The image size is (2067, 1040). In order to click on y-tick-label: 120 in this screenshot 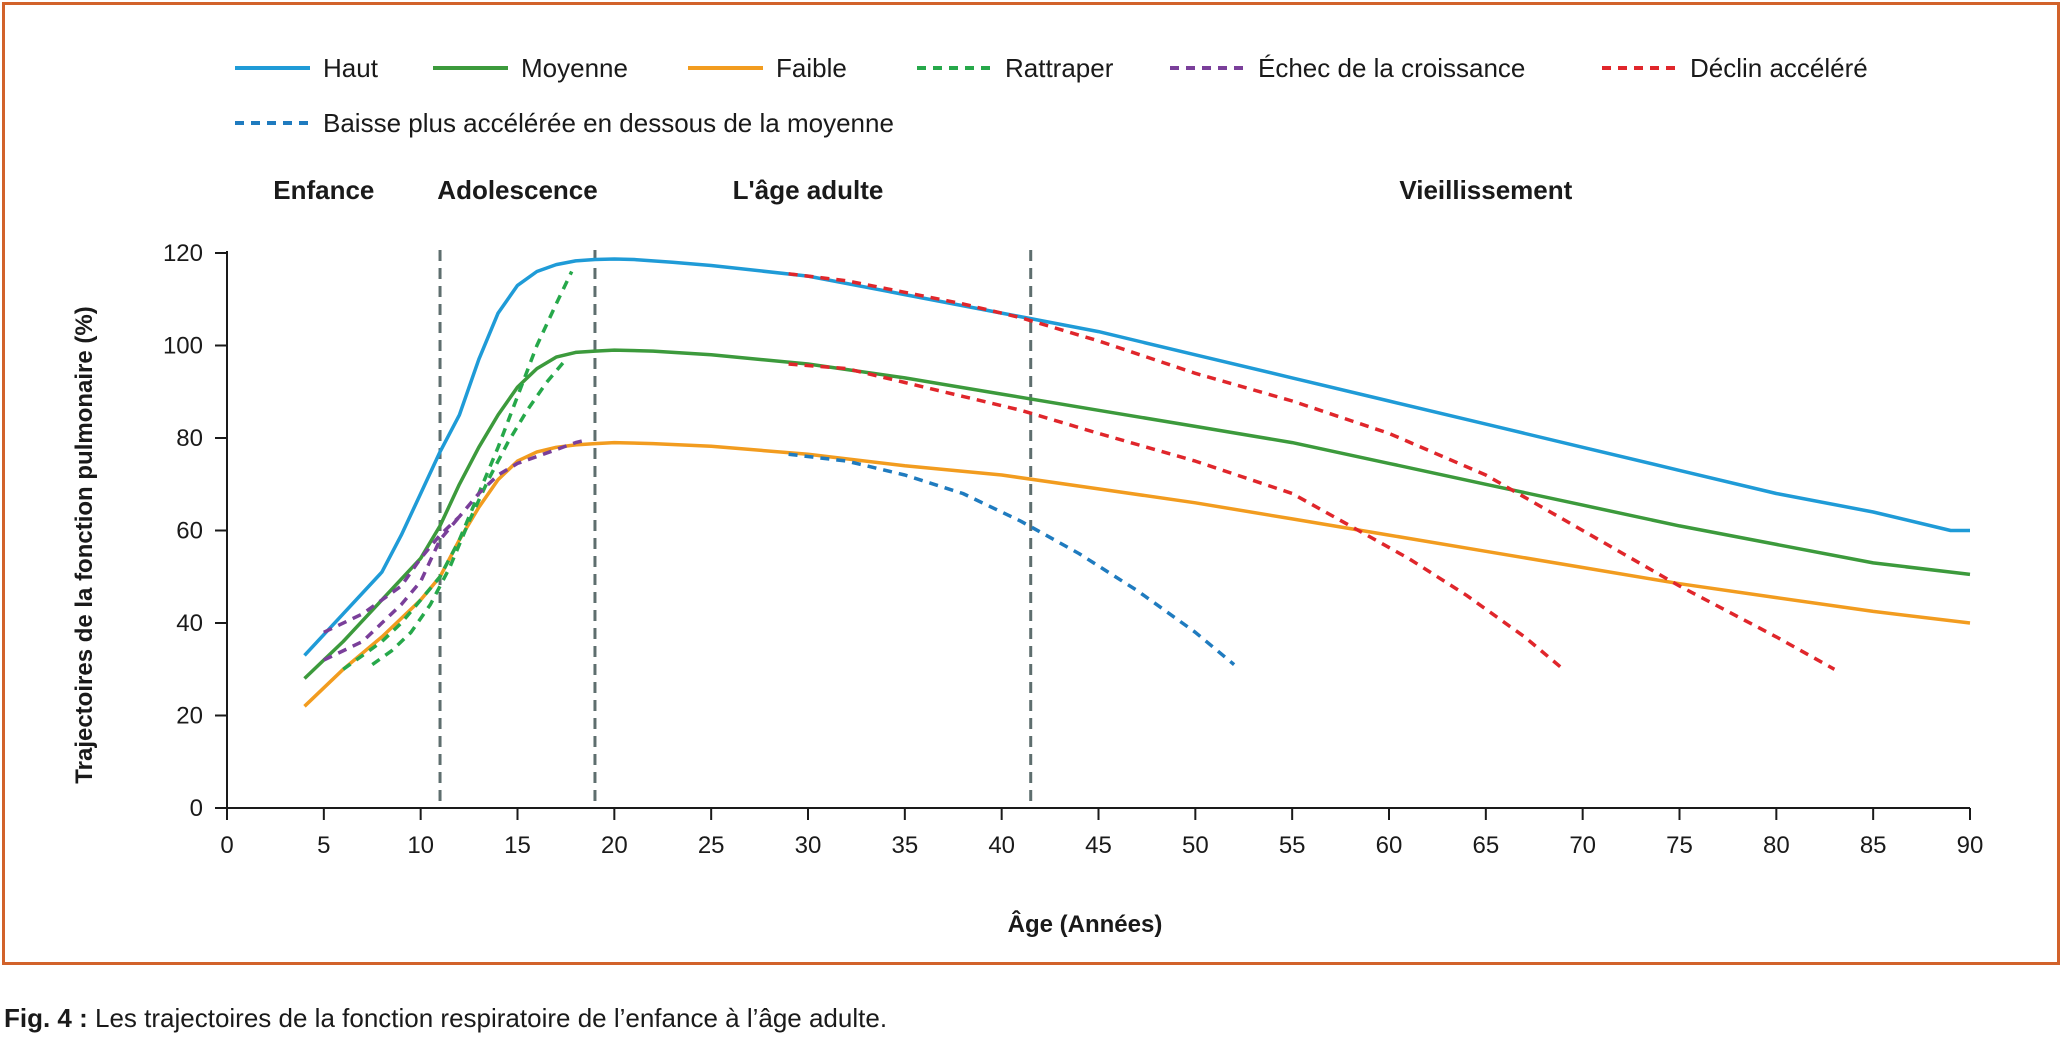, I will do `click(183, 253)`.